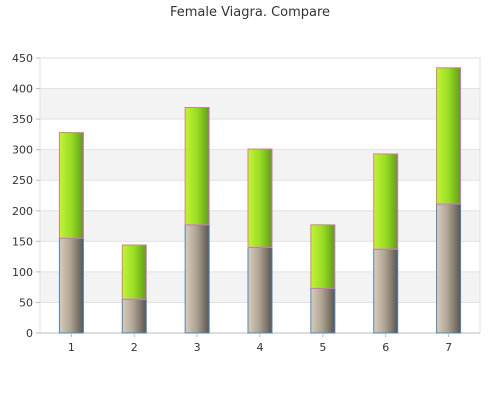 This screenshot has width=500, height=400. Describe the element at coordinates (22, 241) in the screenshot. I see `y-tick-label: 150` at that location.